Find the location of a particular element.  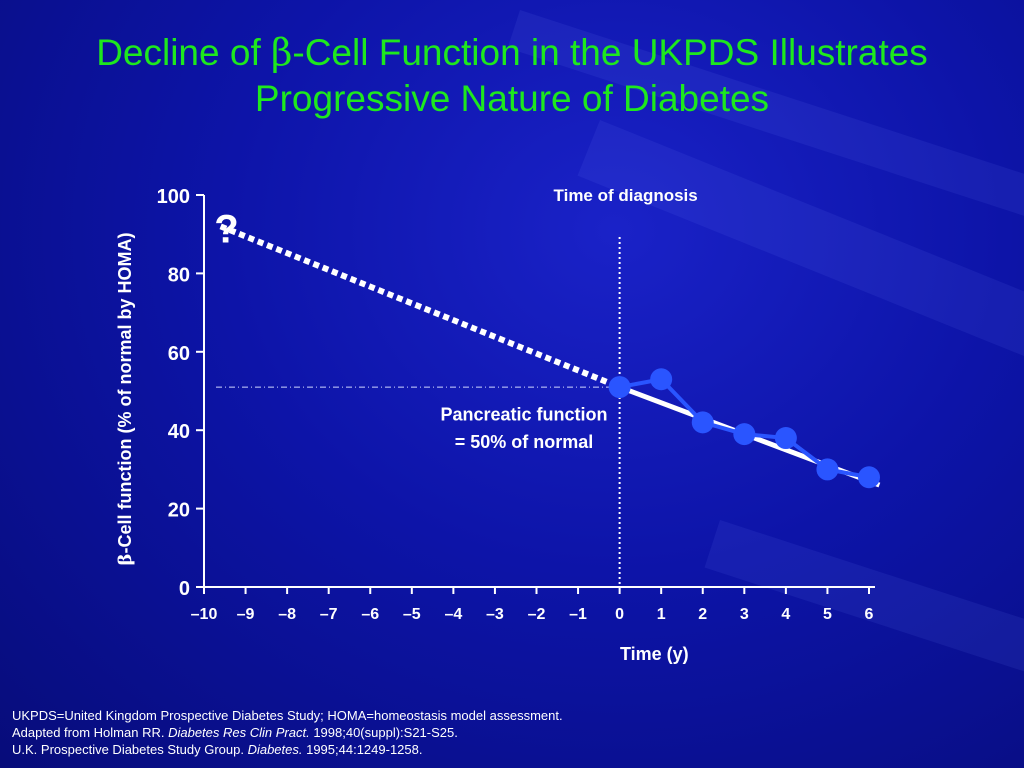

title-text: Decline of is located at coordinates (183, 52).